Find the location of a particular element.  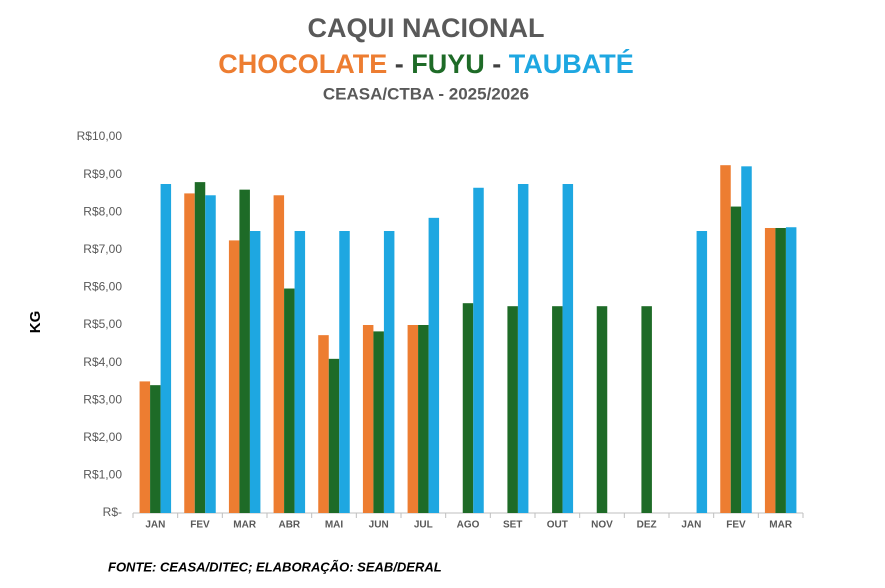

y-tick-label: R$9,00 is located at coordinates (102, 174).